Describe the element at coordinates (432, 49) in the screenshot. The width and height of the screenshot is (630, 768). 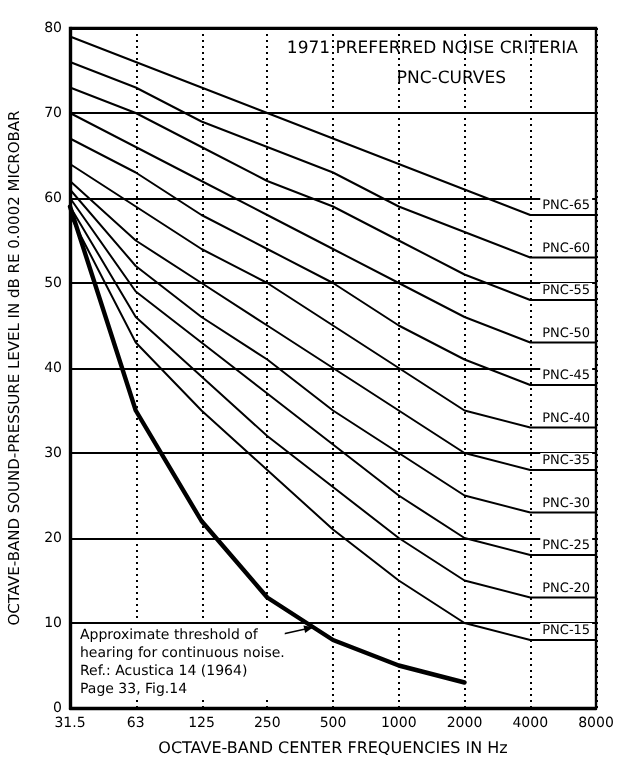
I see `text: 1971 PREFERRED NOISE CRITERIA` at that location.